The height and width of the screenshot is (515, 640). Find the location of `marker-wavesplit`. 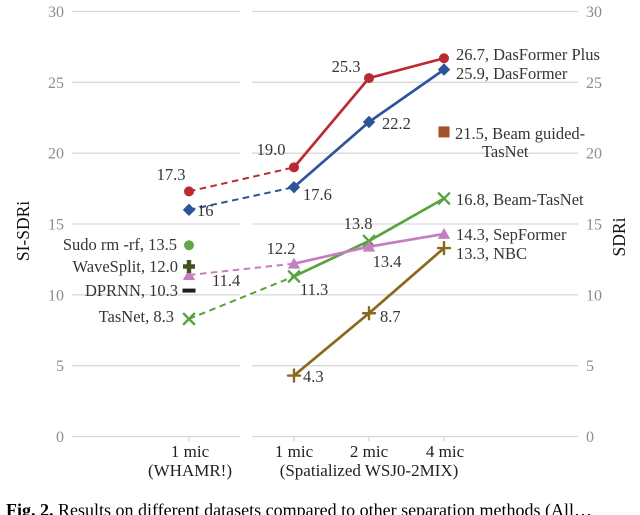

marker-wavesplit is located at coordinates (189, 266).